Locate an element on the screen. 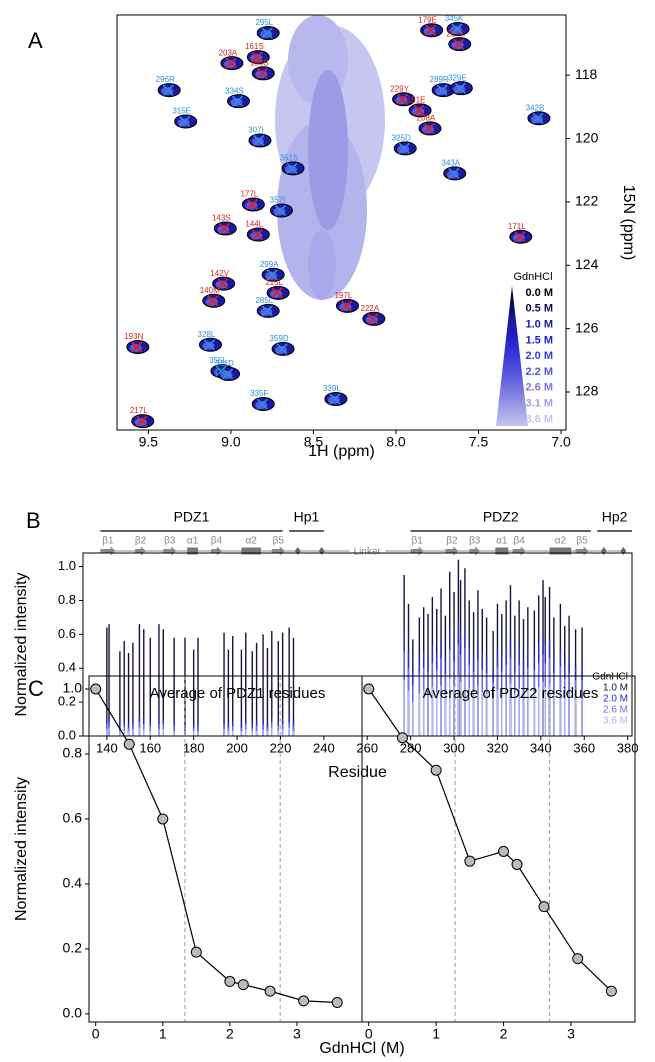  peak-label: 222A is located at coordinates (370, 308).